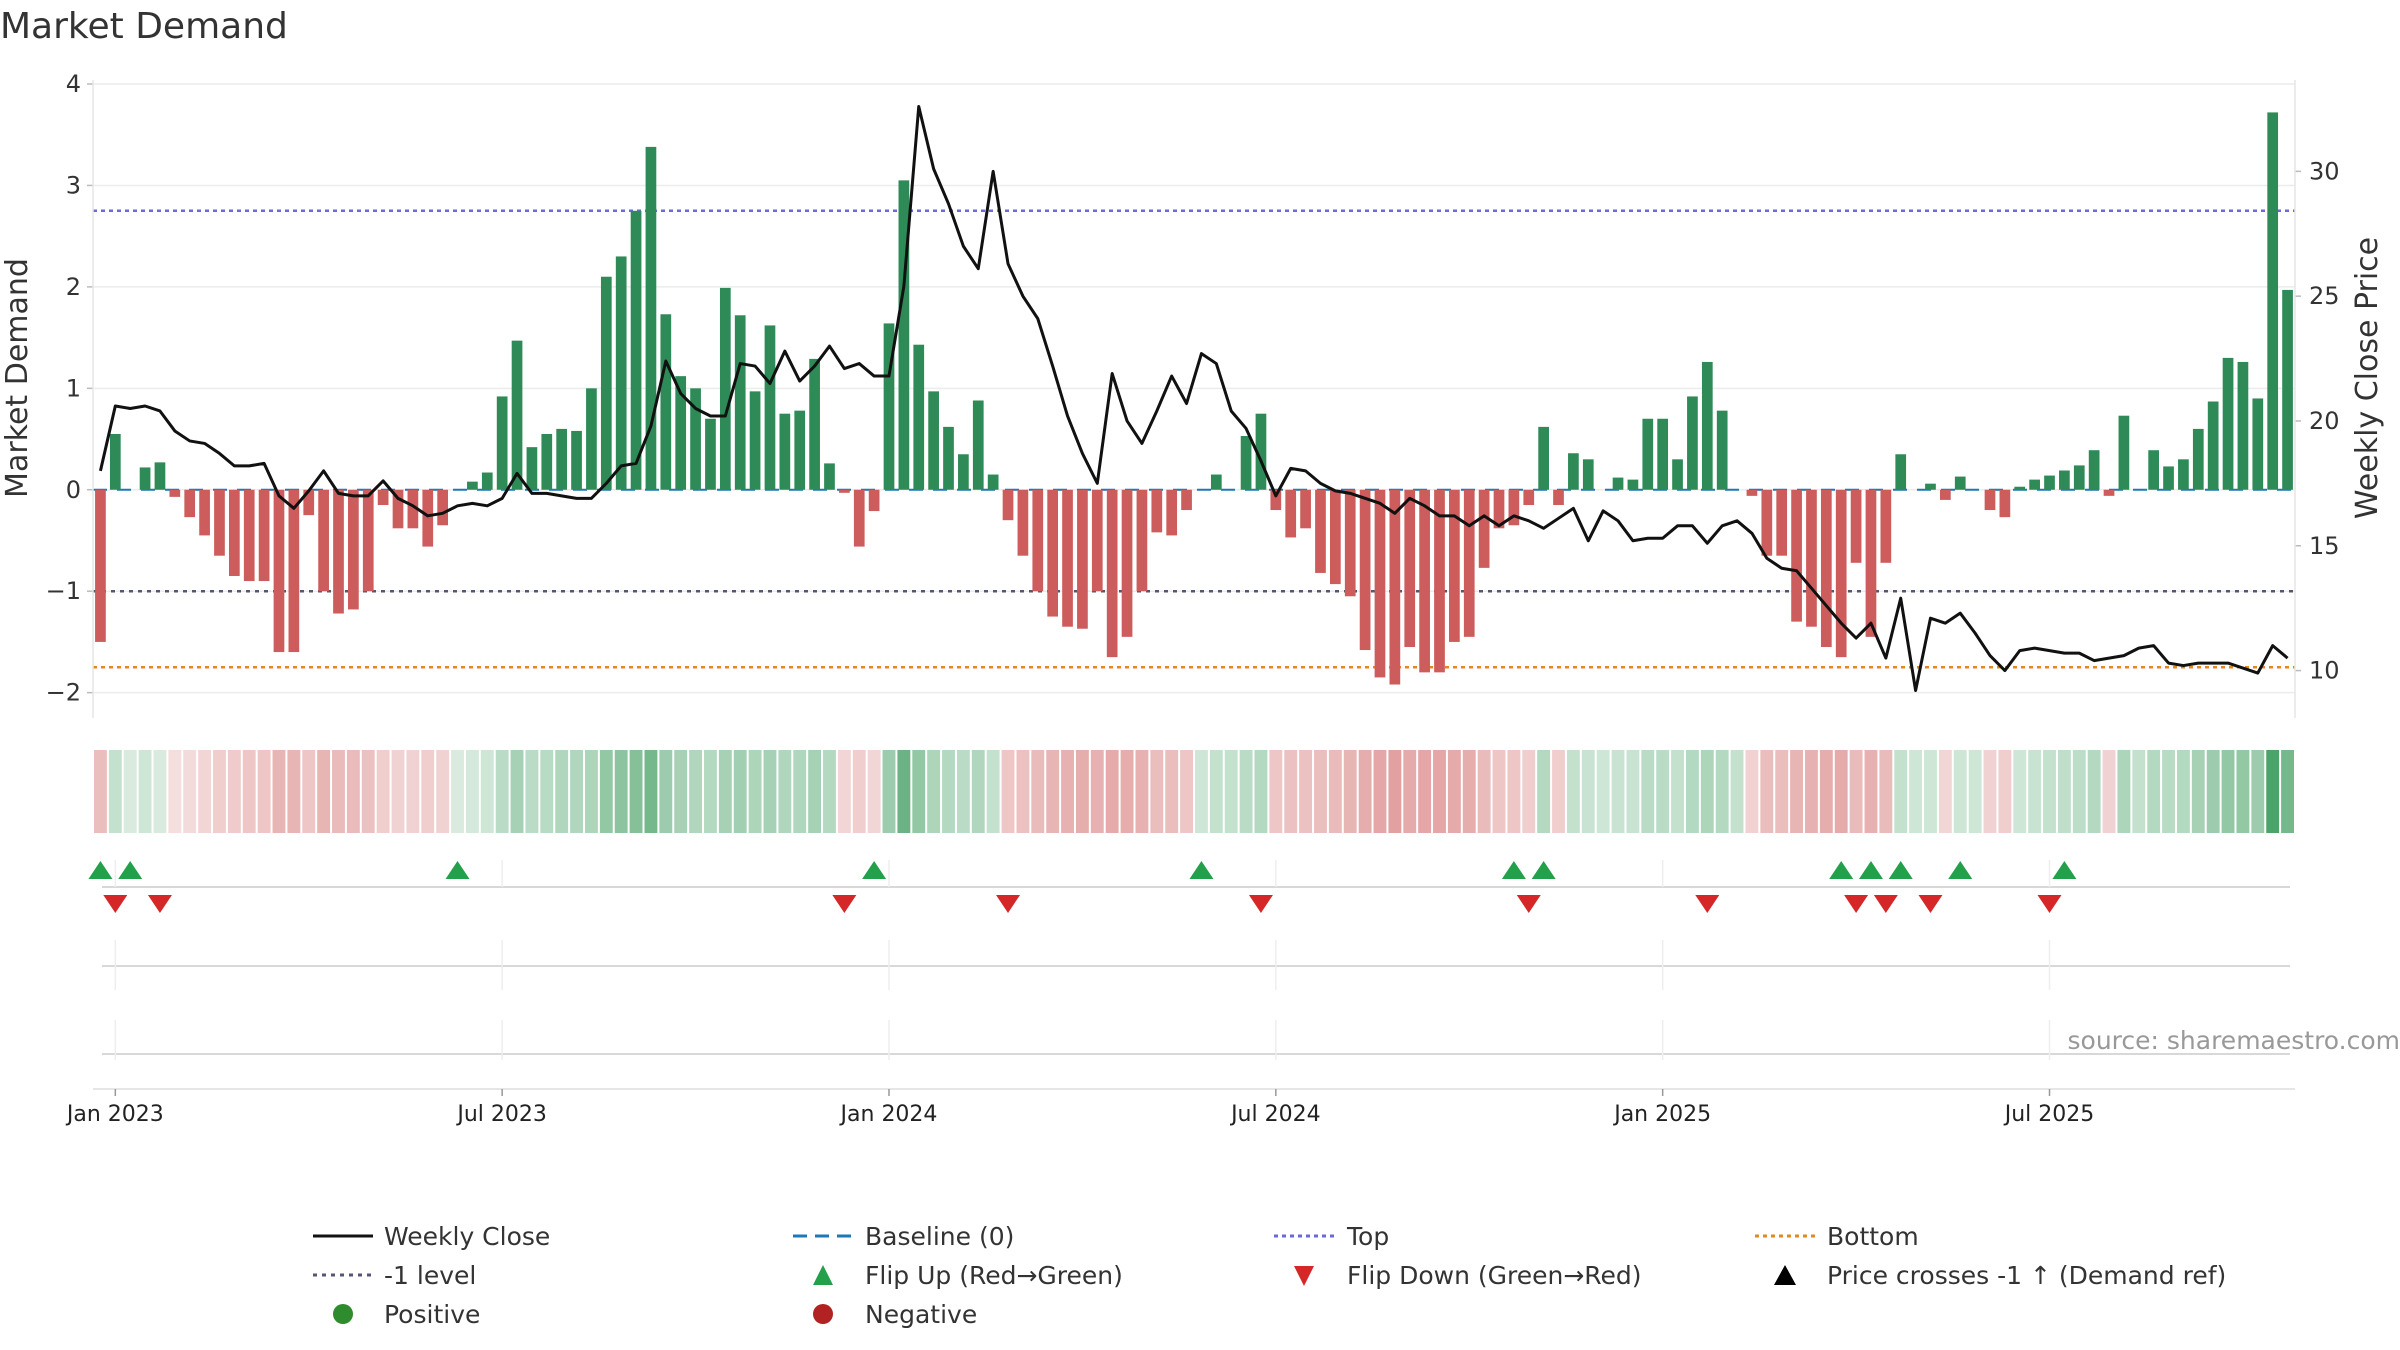 The width and height of the screenshot is (2400, 1350). I want to click on legend-price-cross-icon, so click(1785, 1275).